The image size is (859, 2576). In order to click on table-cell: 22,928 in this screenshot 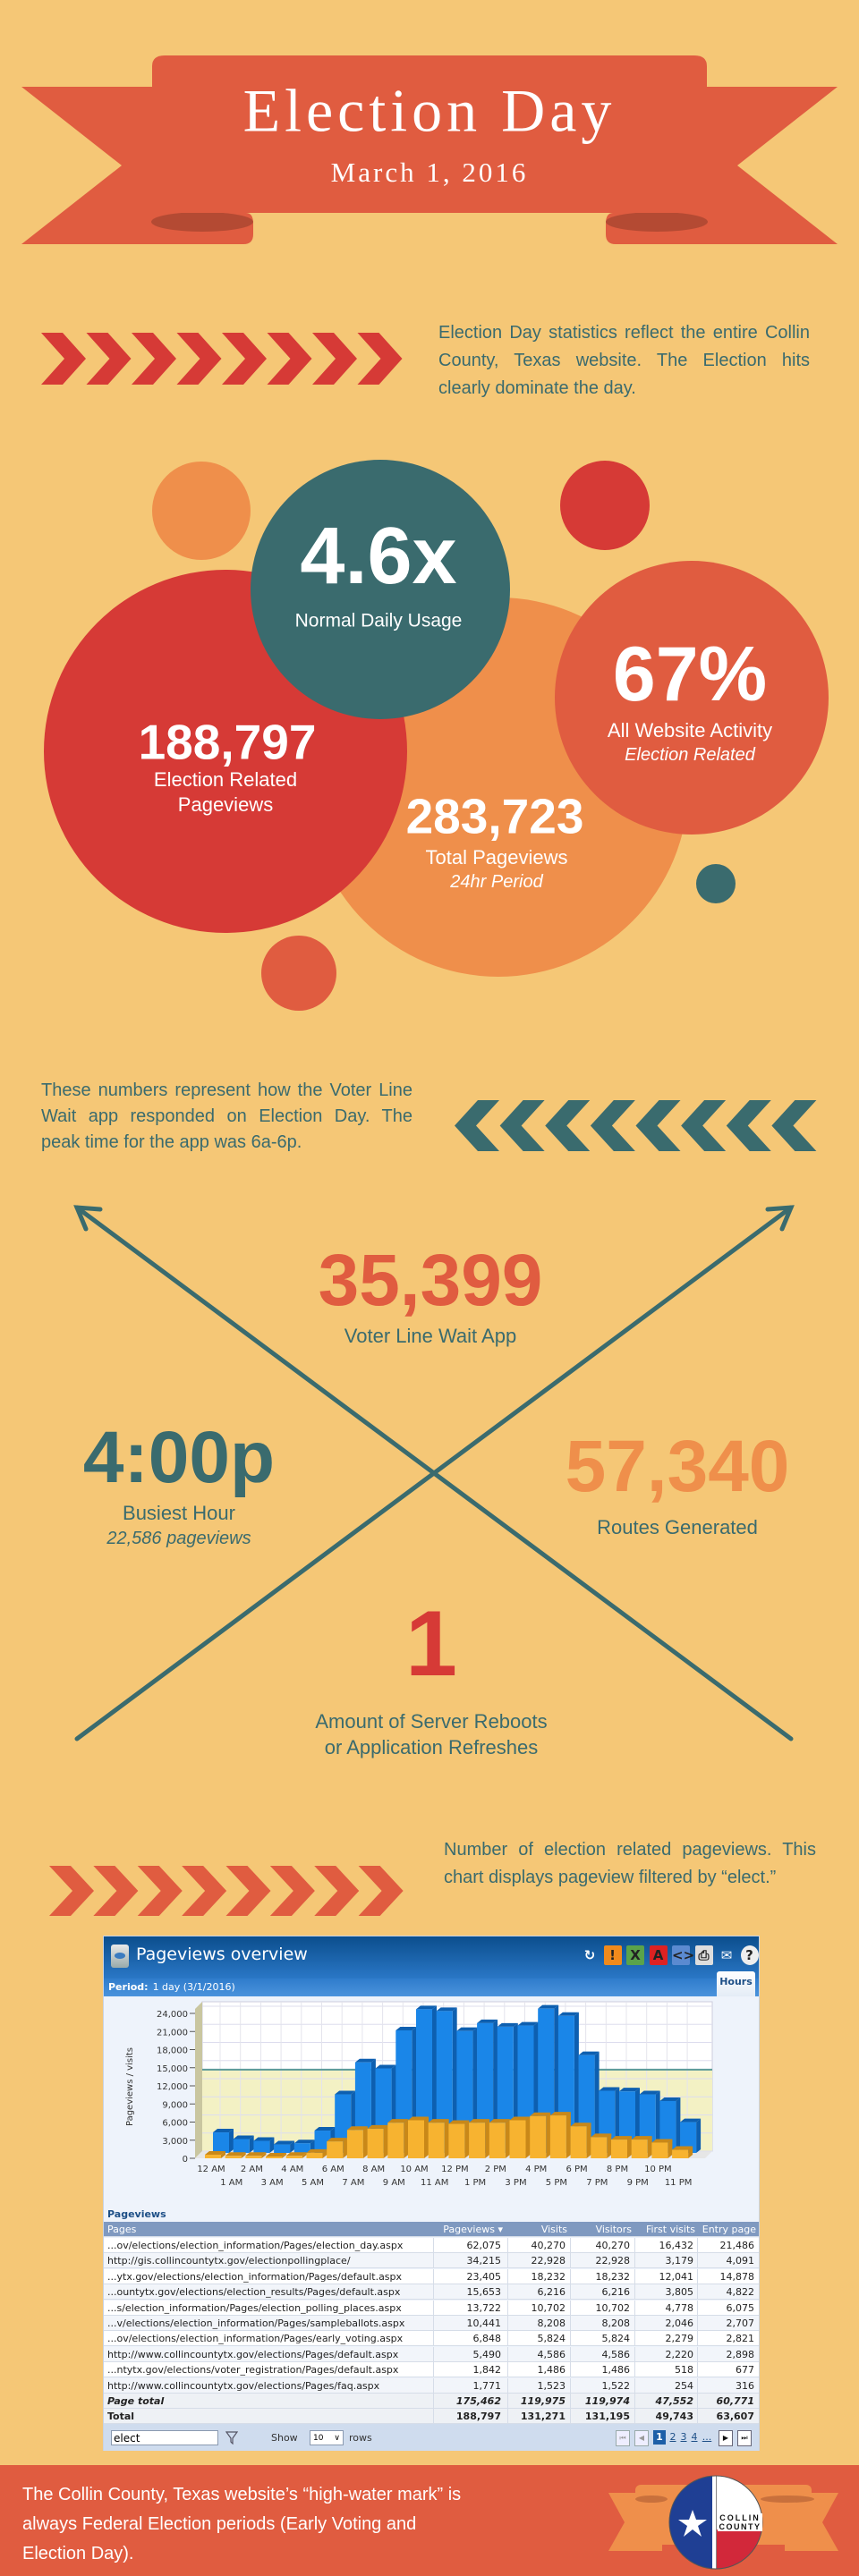, I will do `click(537, 2261)`.